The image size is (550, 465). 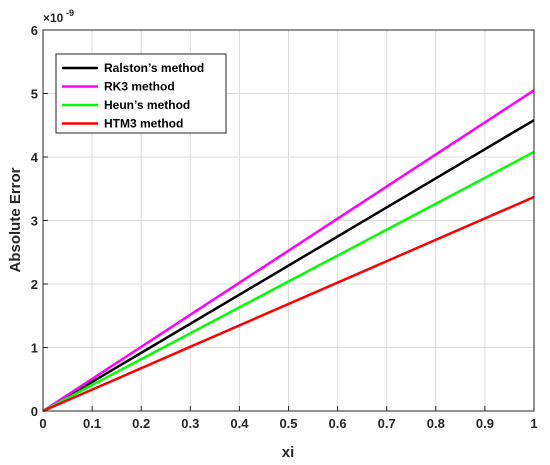 I want to click on x-tick-label: 0.6, so click(x=338, y=423).